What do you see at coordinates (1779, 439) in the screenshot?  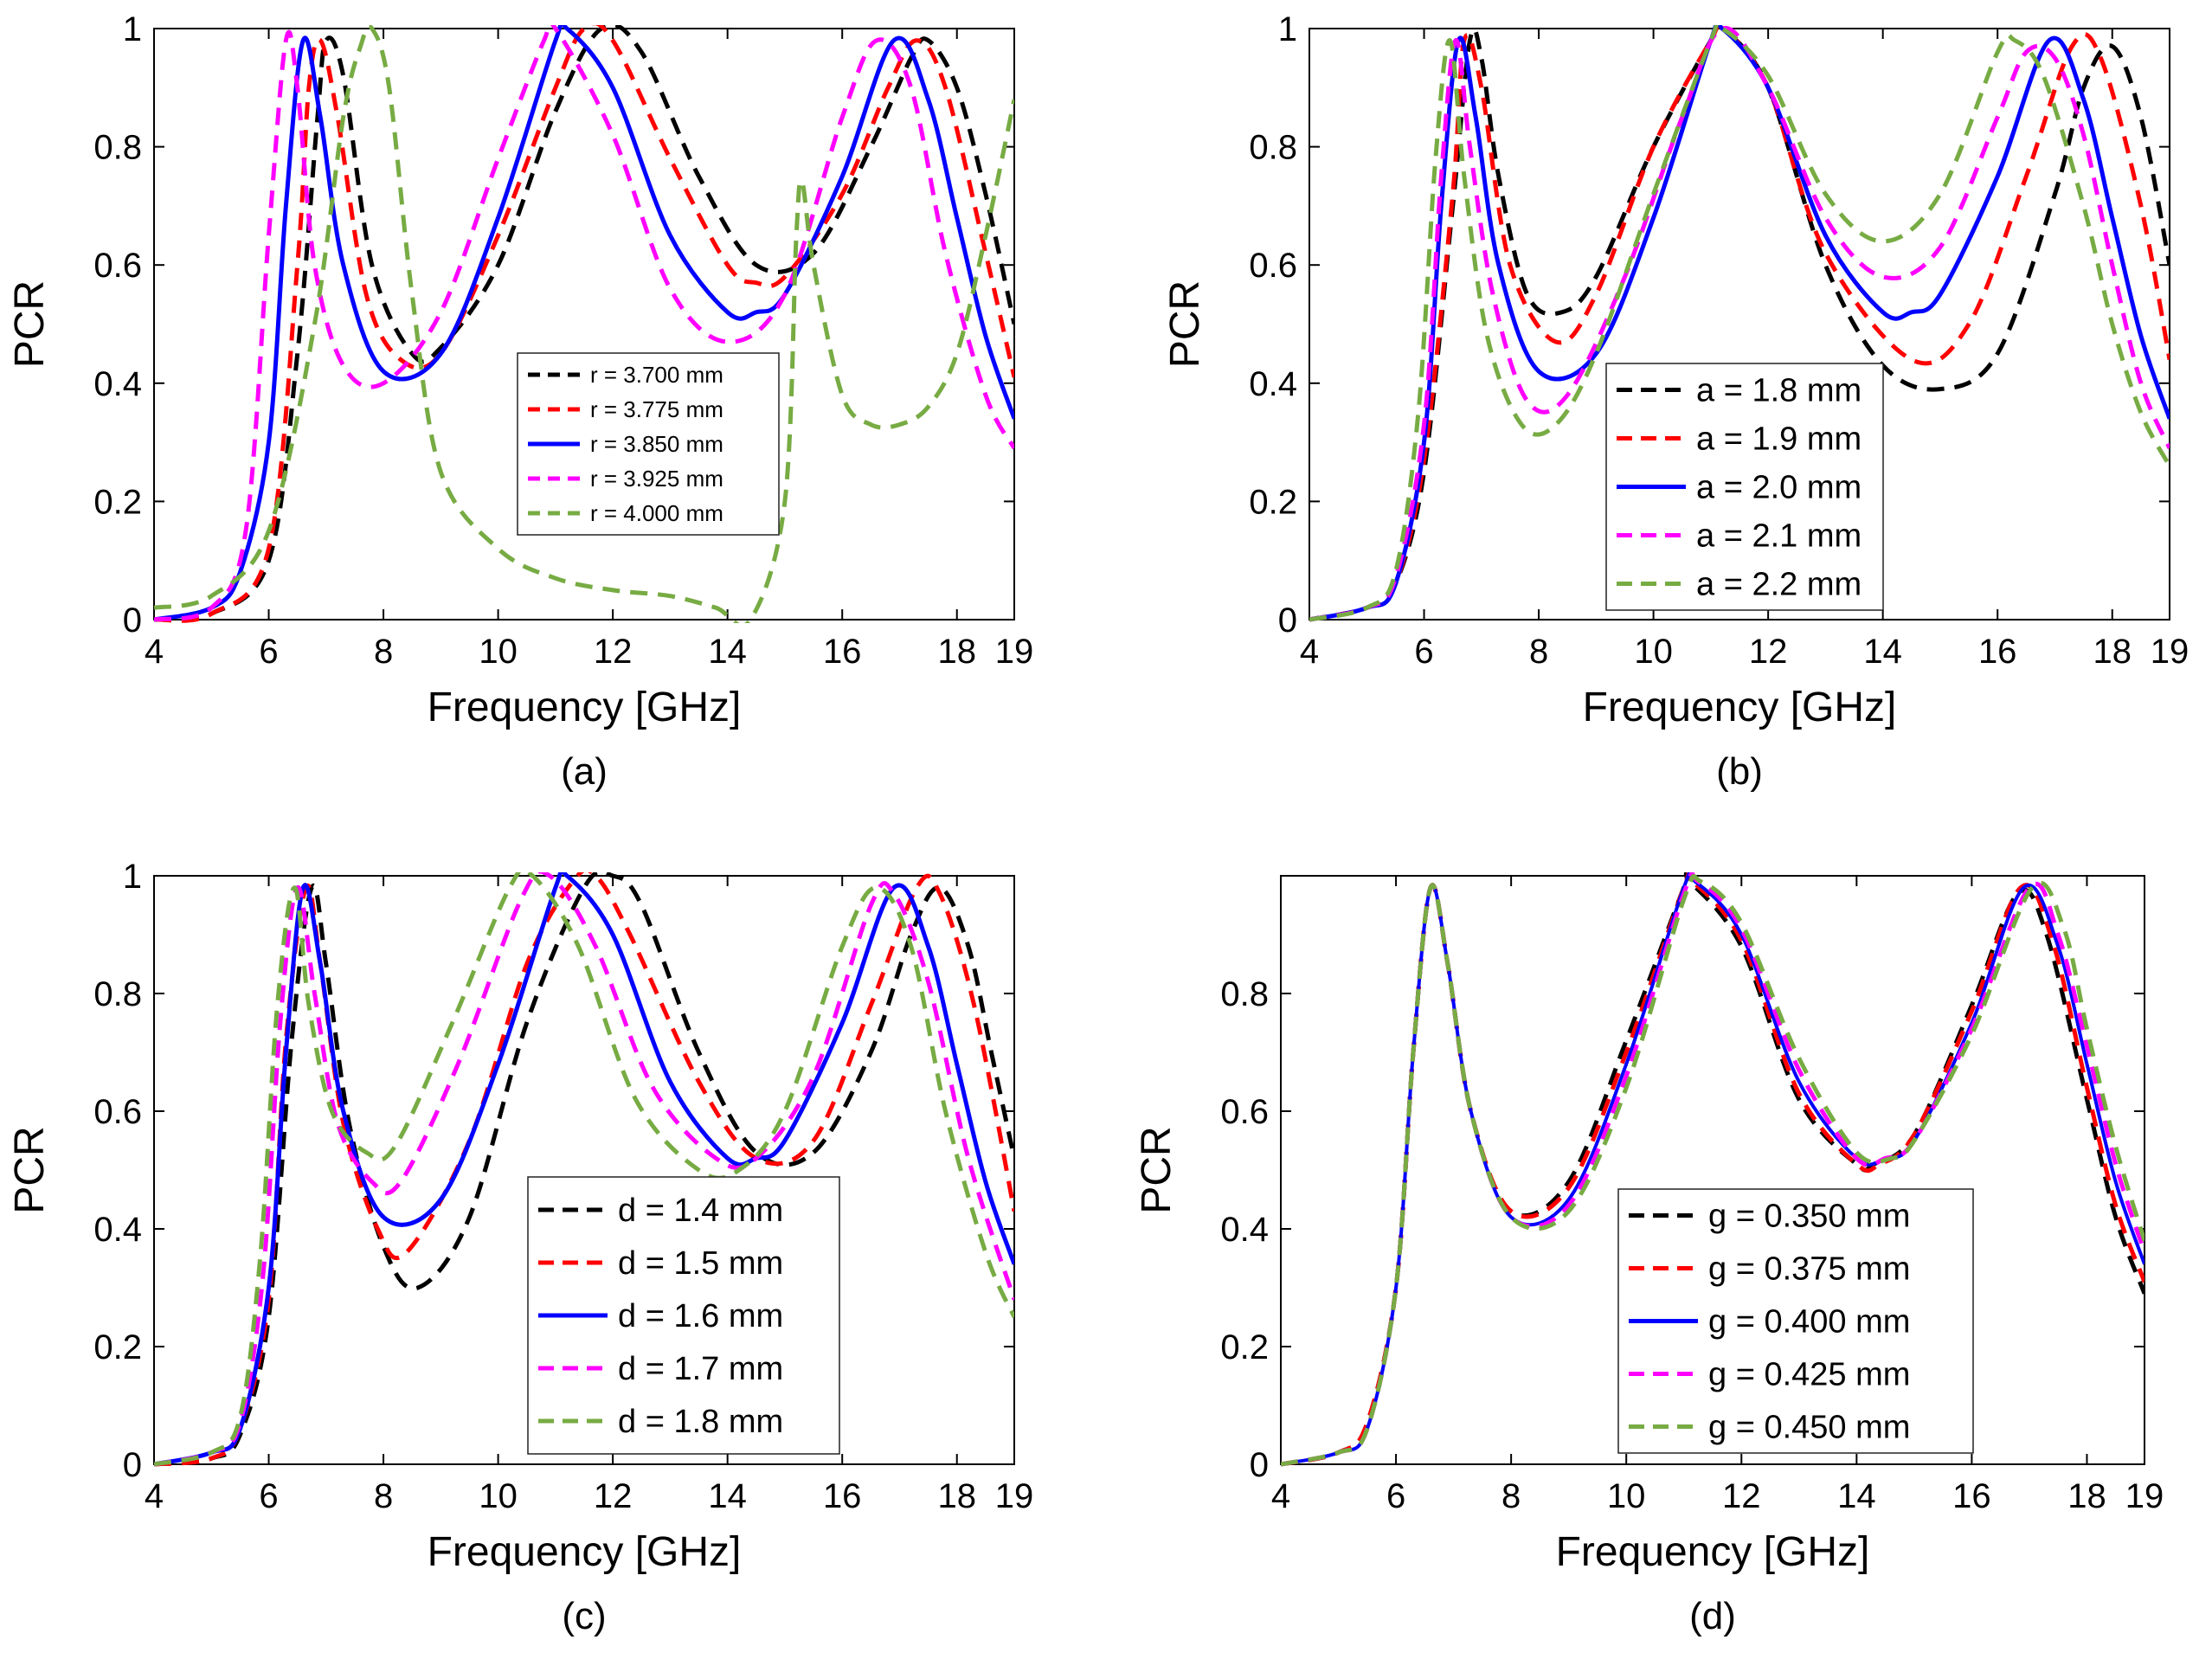 I see `legend-entry: a = 1.9 mm` at bounding box center [1779, 439].